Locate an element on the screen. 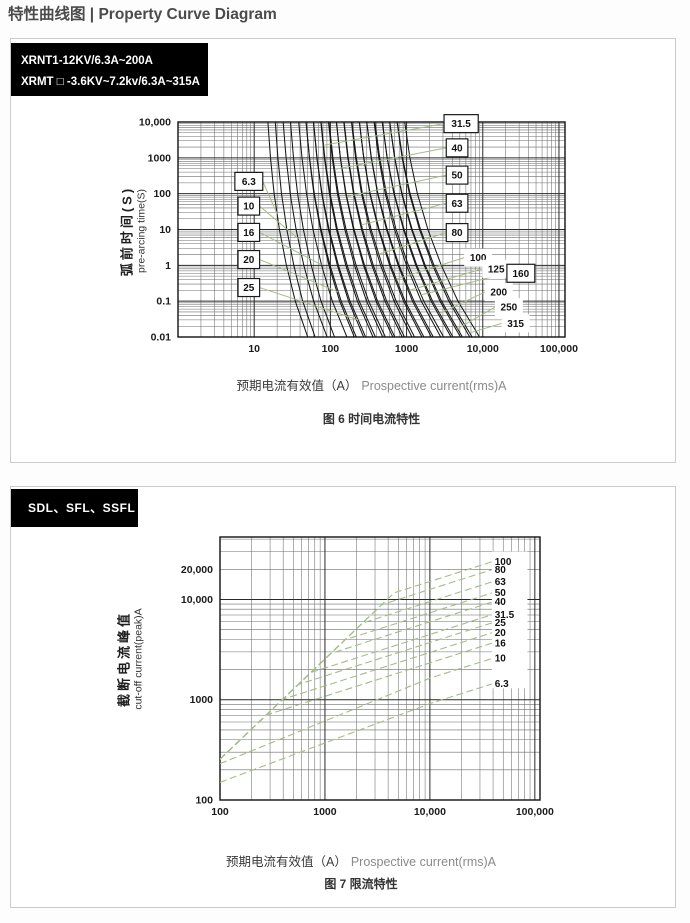 The height and width of the screenshot is (923, 690). figure6-caption: 图 6 时间电流特性 is located at coordinates (371, 419).